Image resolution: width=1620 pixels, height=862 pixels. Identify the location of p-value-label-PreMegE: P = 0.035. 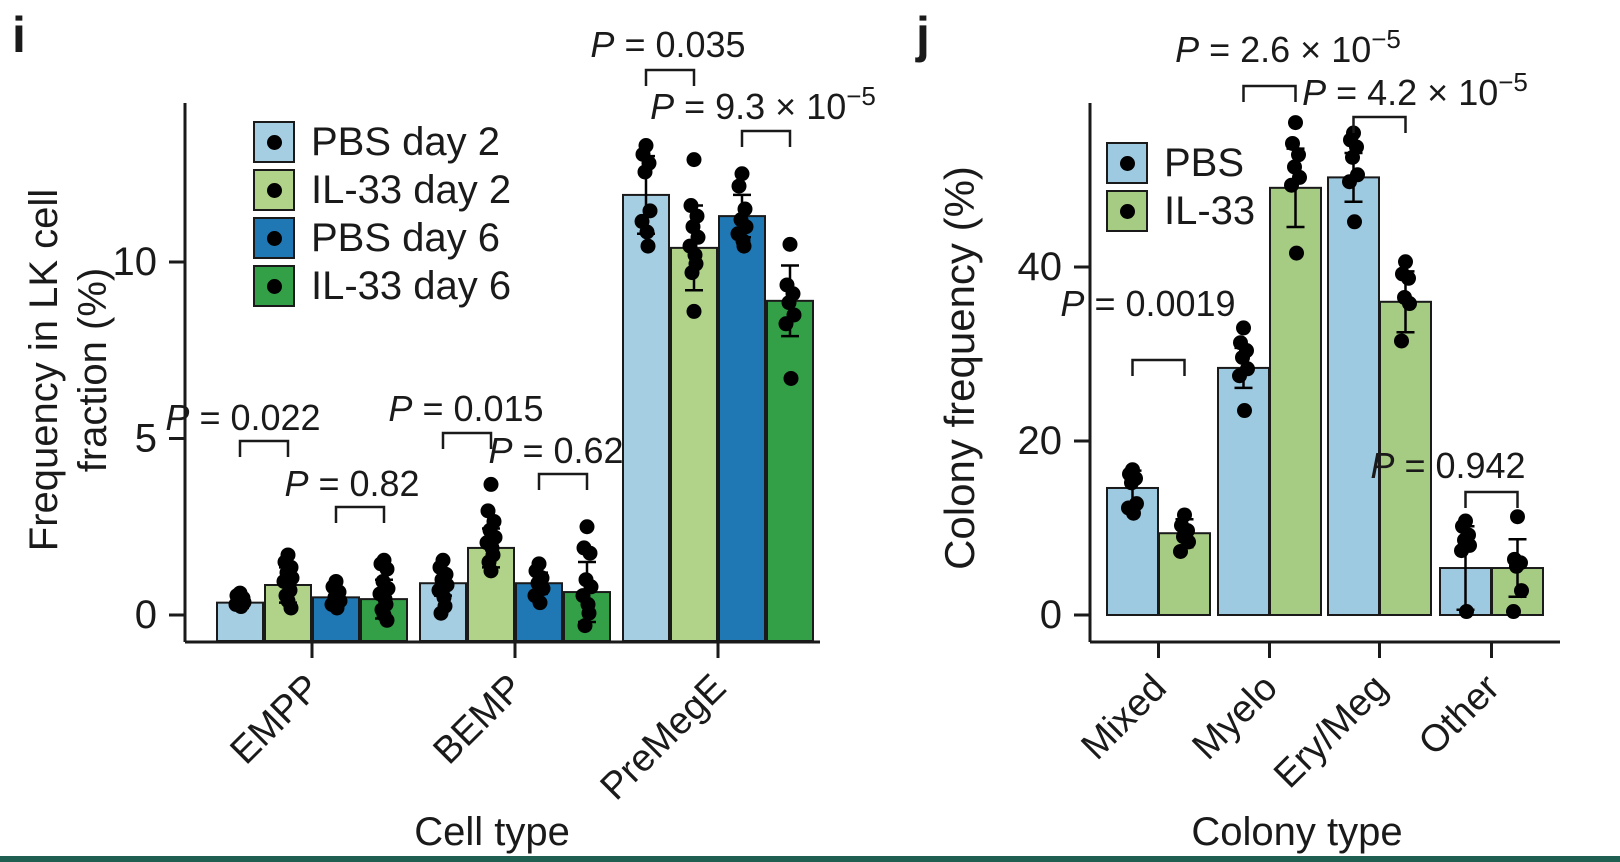
(667, 44).